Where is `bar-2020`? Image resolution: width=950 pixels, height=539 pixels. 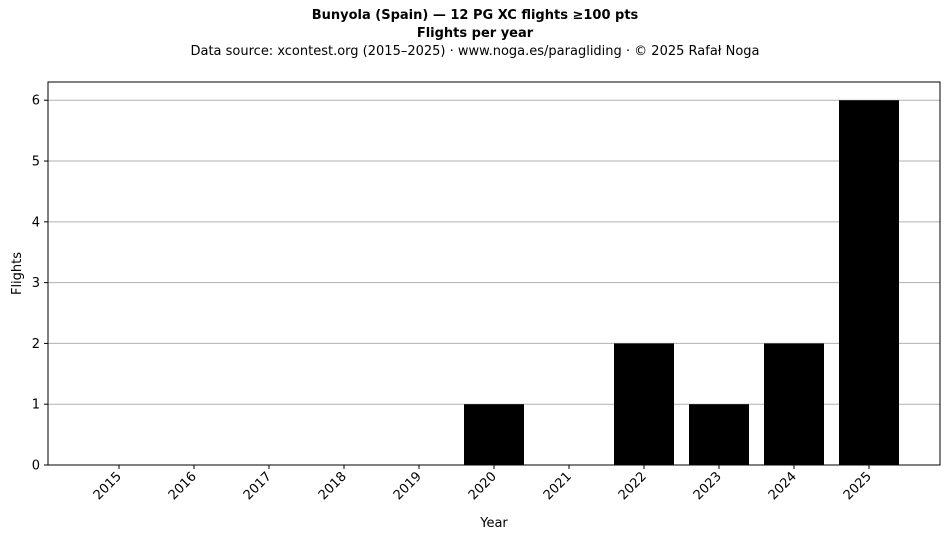 bar-2020 is located at coordinates (494, 434).